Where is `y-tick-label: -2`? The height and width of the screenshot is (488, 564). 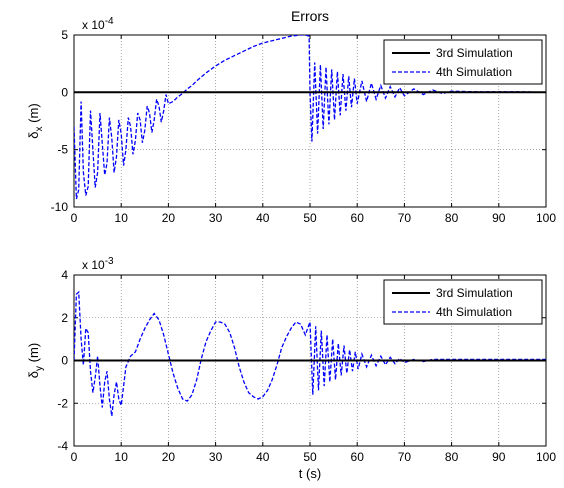
y-tick-label: -2 is located at coordinates (62, 403).